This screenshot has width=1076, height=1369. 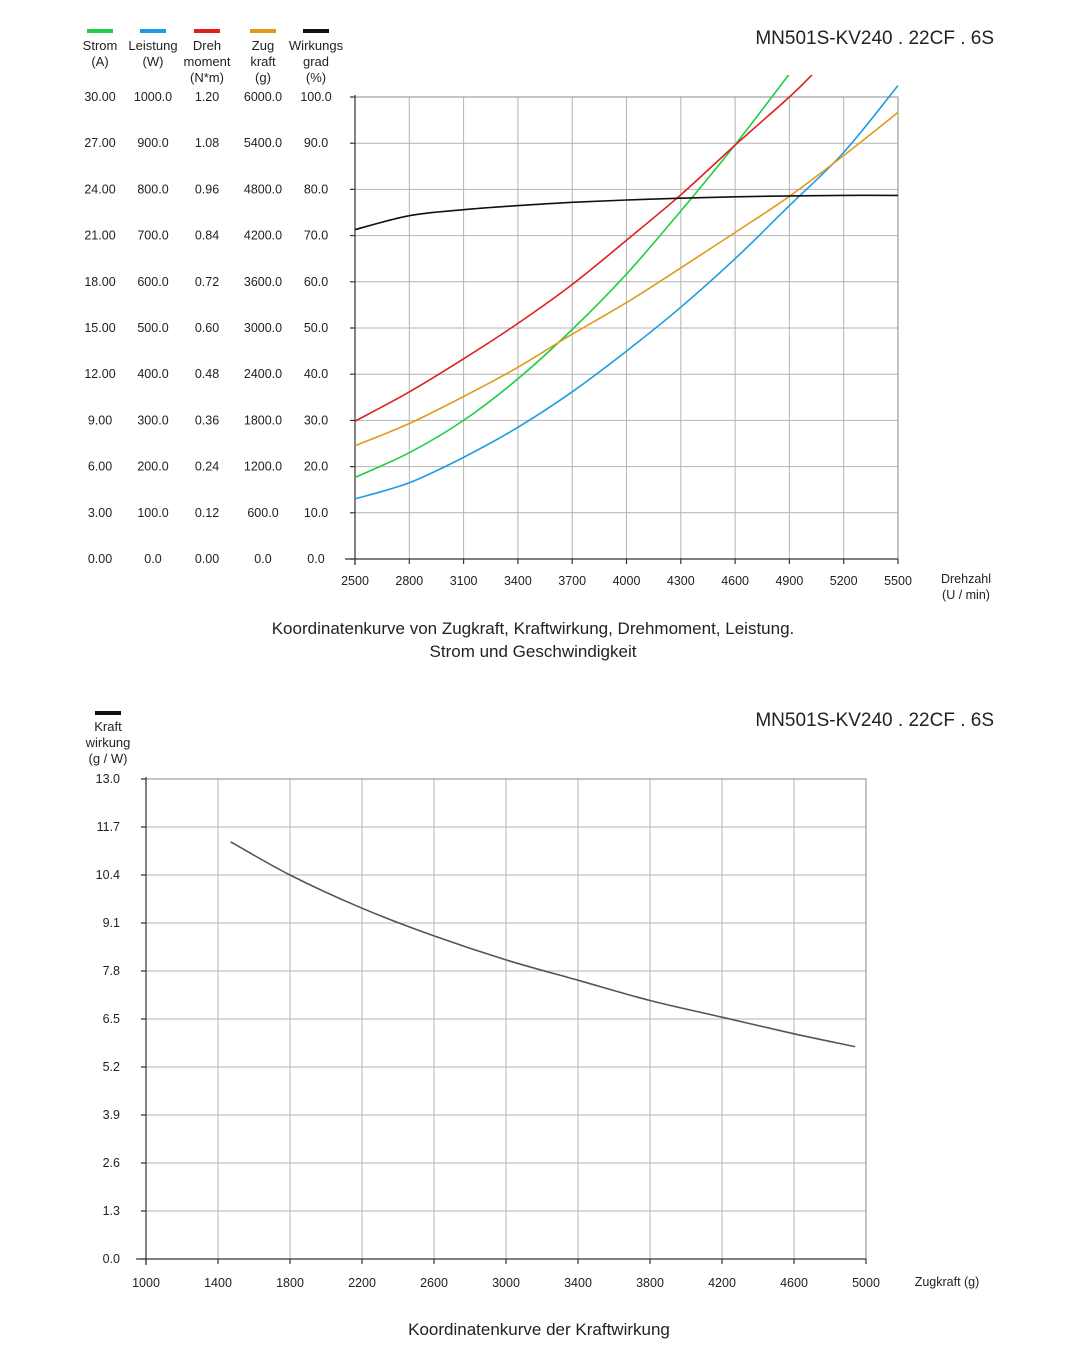 What do you see at coordinates (627, 212) in the screenshot?
I see `series-line-wirkungsgrad` at bounding box center [627, 212].